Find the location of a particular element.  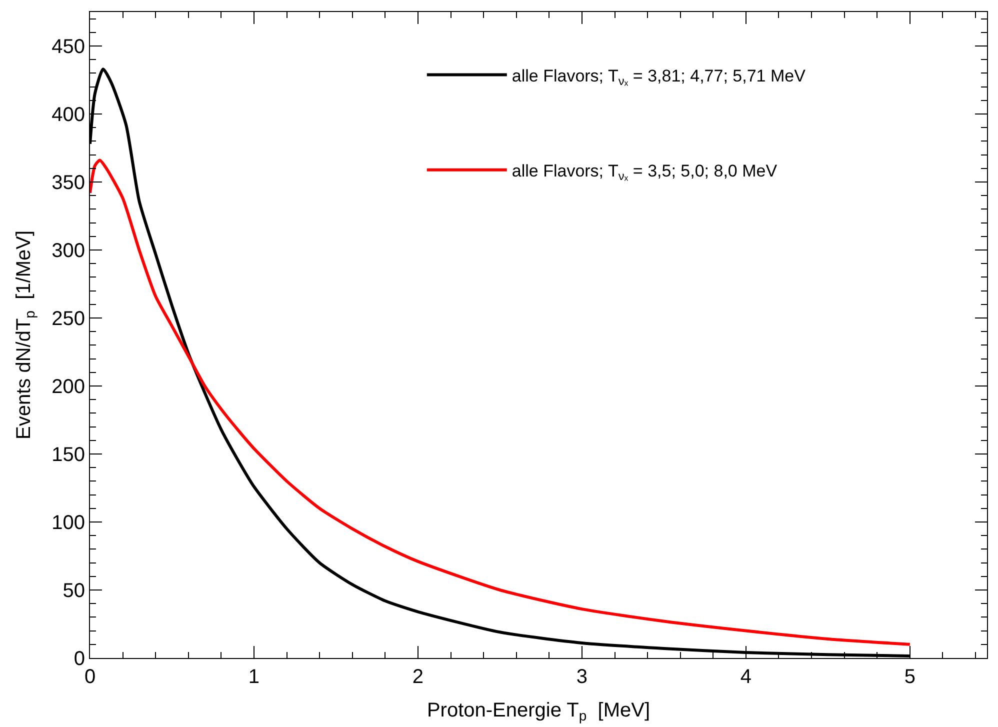

y-tick-label: 350 is located at coordinates (68, 183).